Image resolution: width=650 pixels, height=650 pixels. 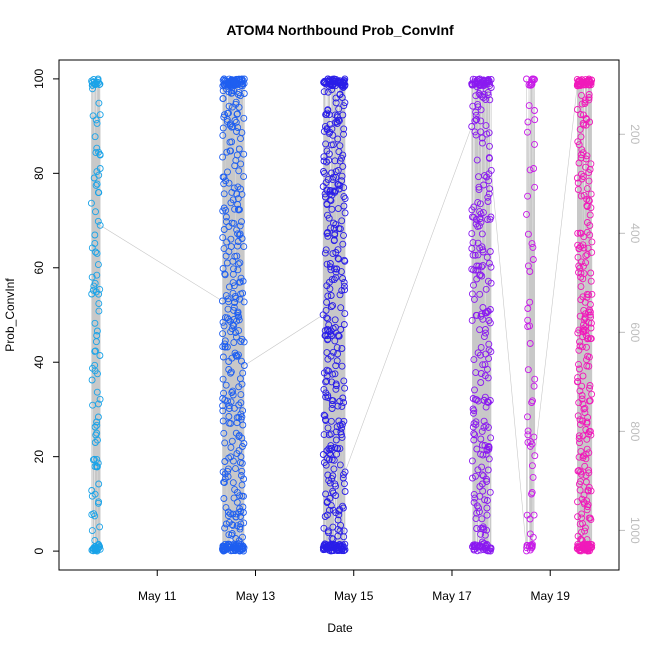 I want to click on chart-title: ATOM4 Northbound Prob_ConvInf, so click(x=340, y=30).